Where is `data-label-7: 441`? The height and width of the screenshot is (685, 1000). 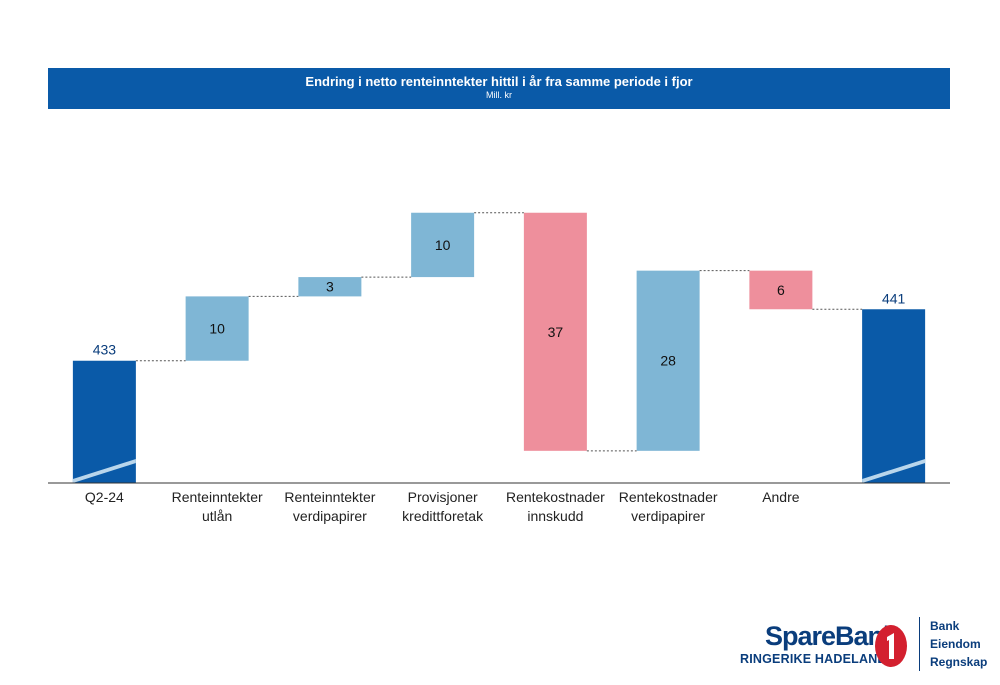
data-label-7: 441 is located at coordinates (894, 298).